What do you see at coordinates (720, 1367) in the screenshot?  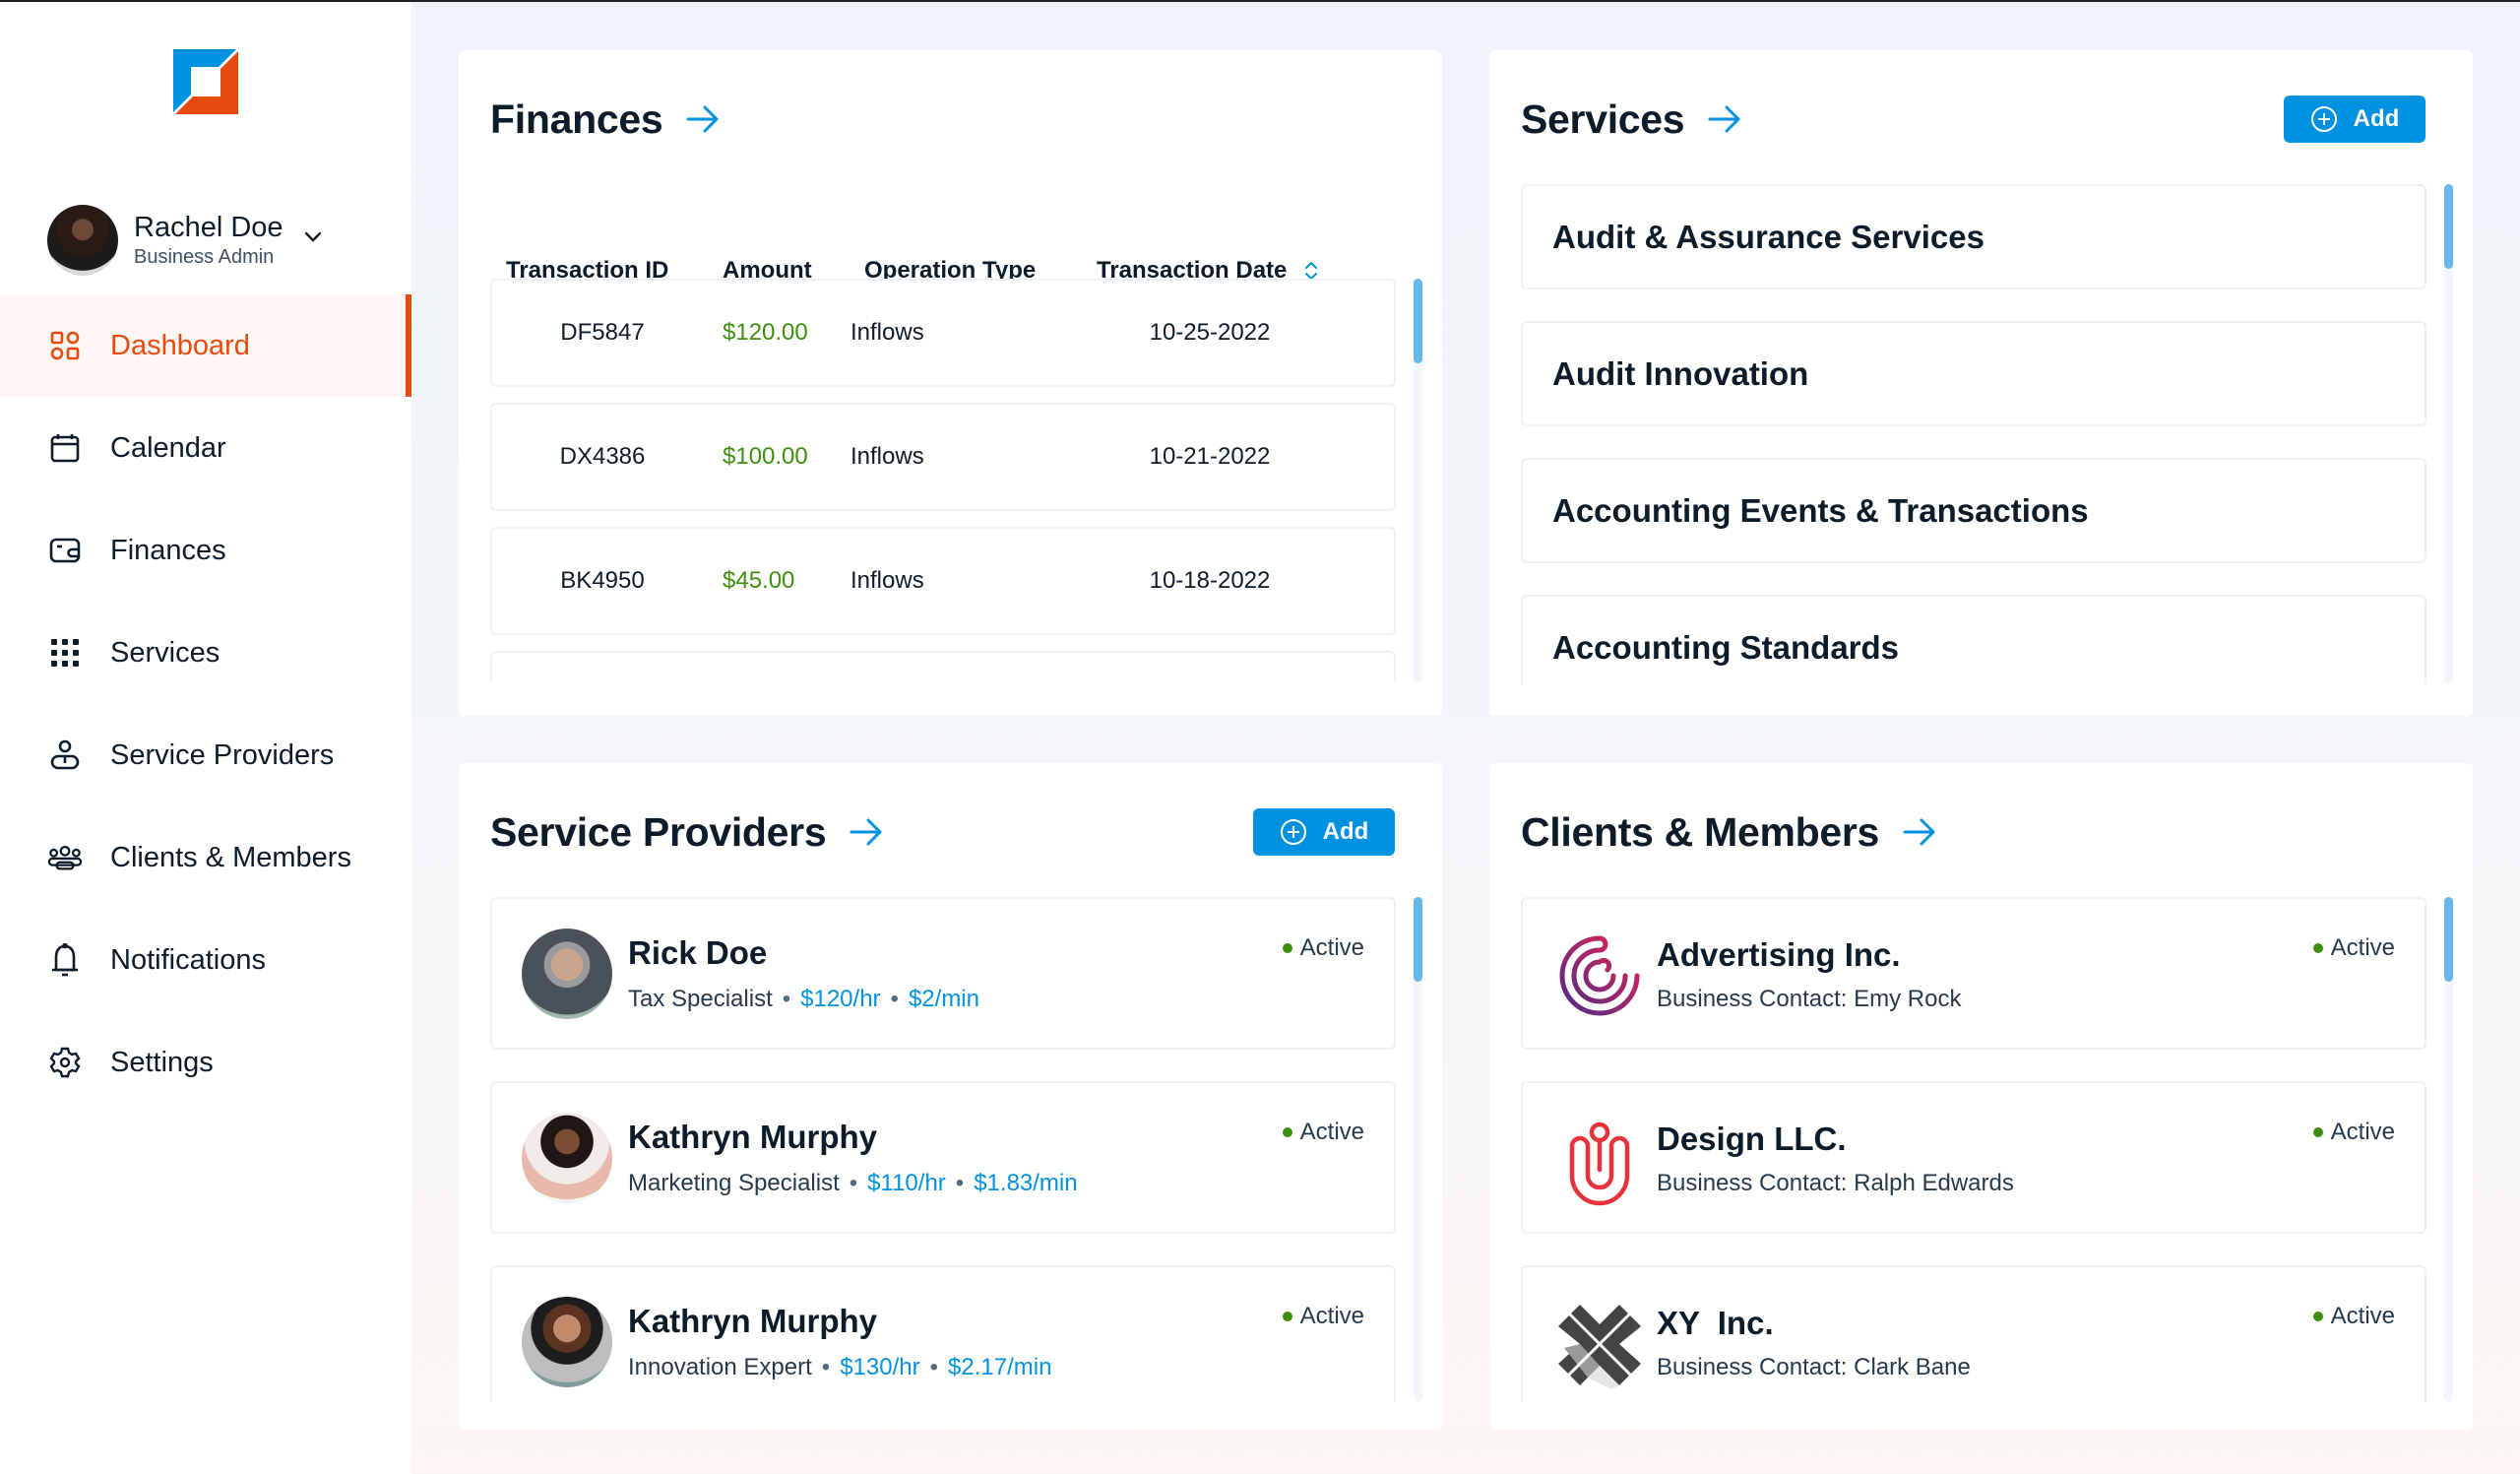 I see `provider-role: Innovation Expert` at bounding box center [720, 1367].